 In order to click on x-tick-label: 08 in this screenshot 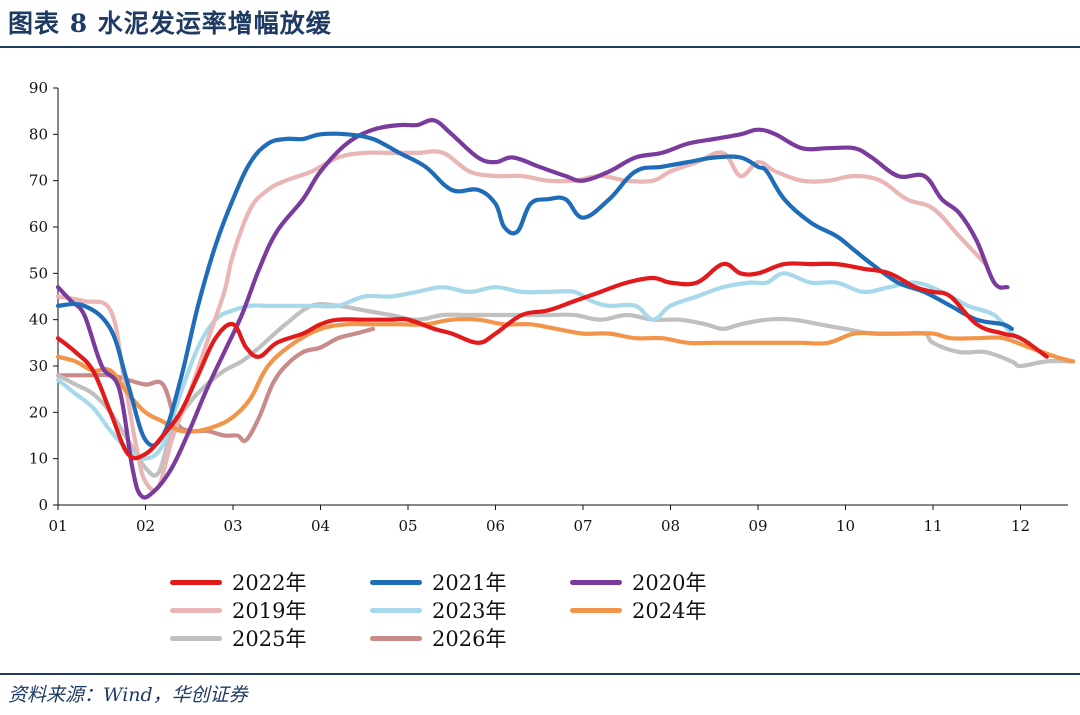, I will do `click(670, 526)`.